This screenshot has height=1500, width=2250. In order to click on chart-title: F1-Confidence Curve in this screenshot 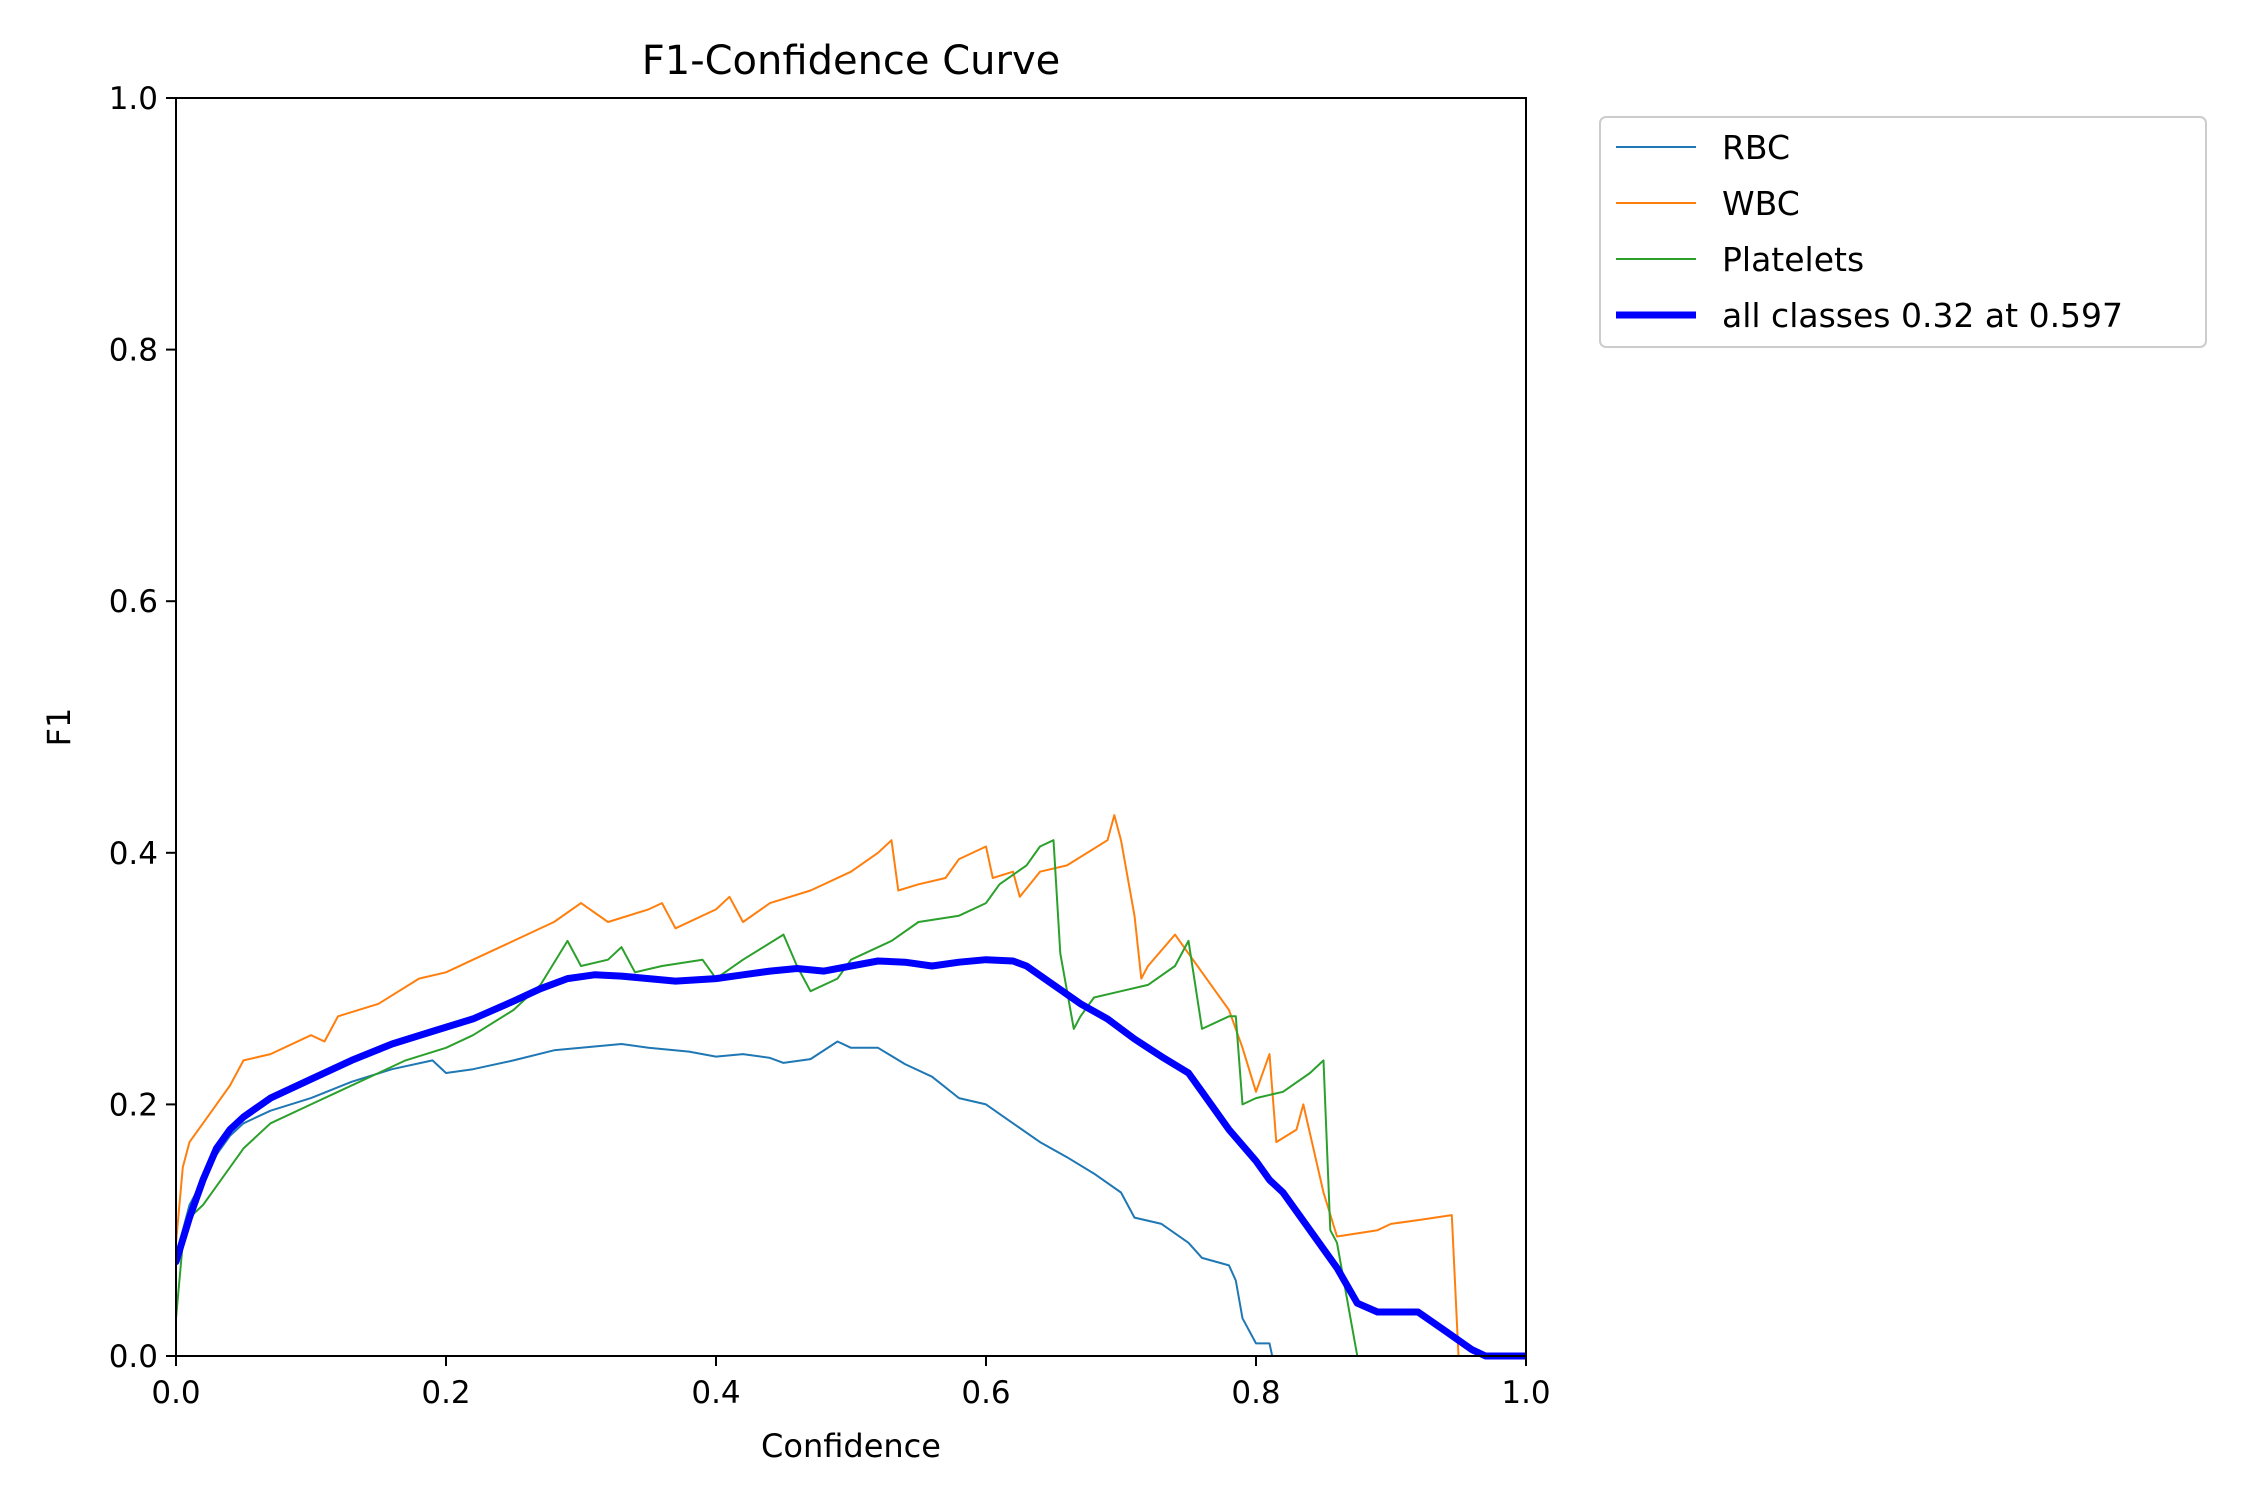, I will do `click(851, 61)`.